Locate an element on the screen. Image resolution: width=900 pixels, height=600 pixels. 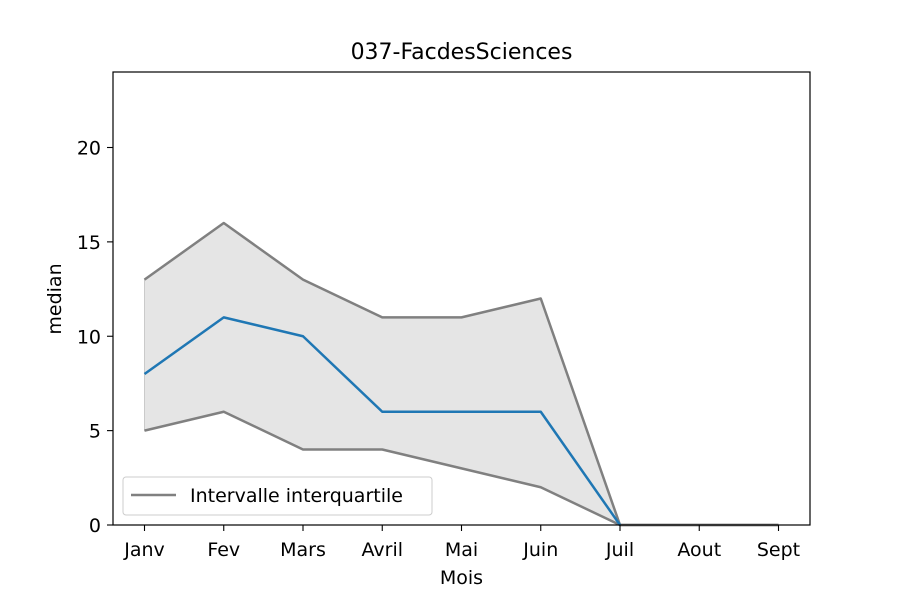
legend-label: Intervalle interquartile is located at coordinates (296, 496).